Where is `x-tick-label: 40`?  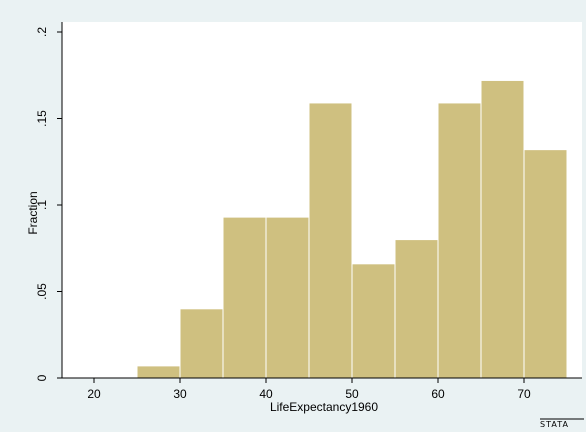 x-tick-label: 40 is located at coordinates (266, 394).